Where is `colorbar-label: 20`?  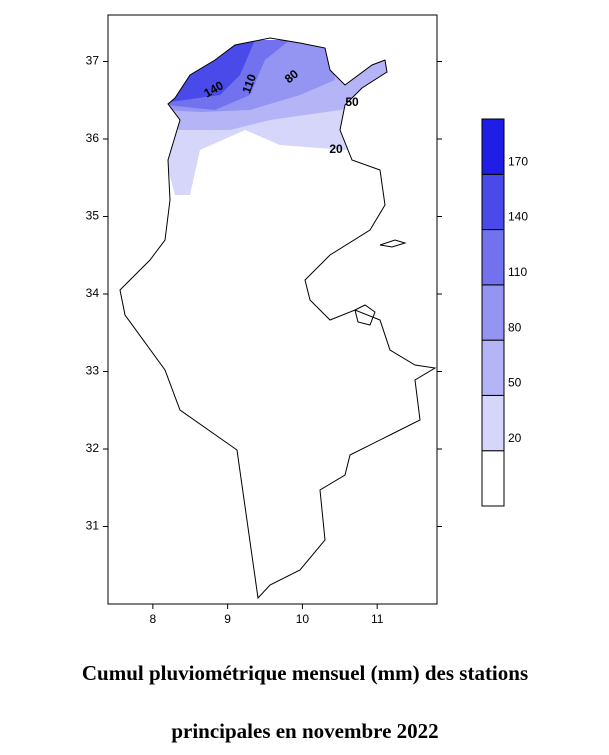 colorbar-label: 20 is located at coordinates (515, 438).